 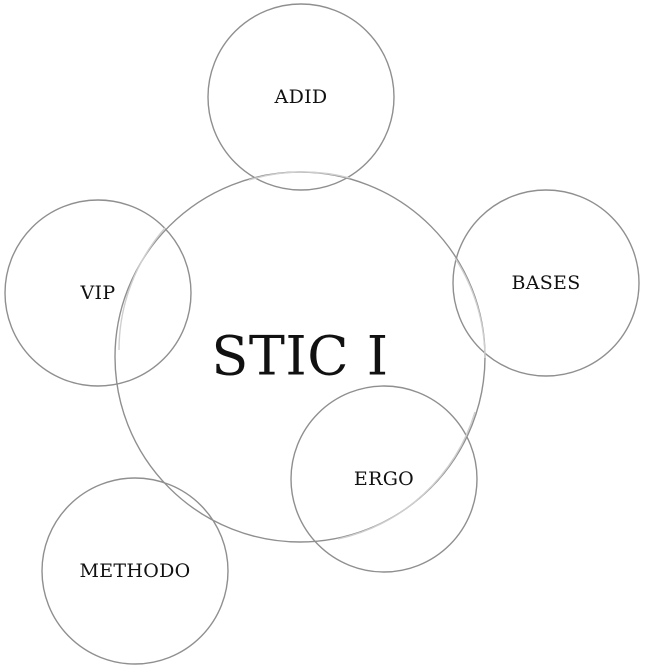 I want to click on overlap-arc-vip, so click(x=142, y=289).